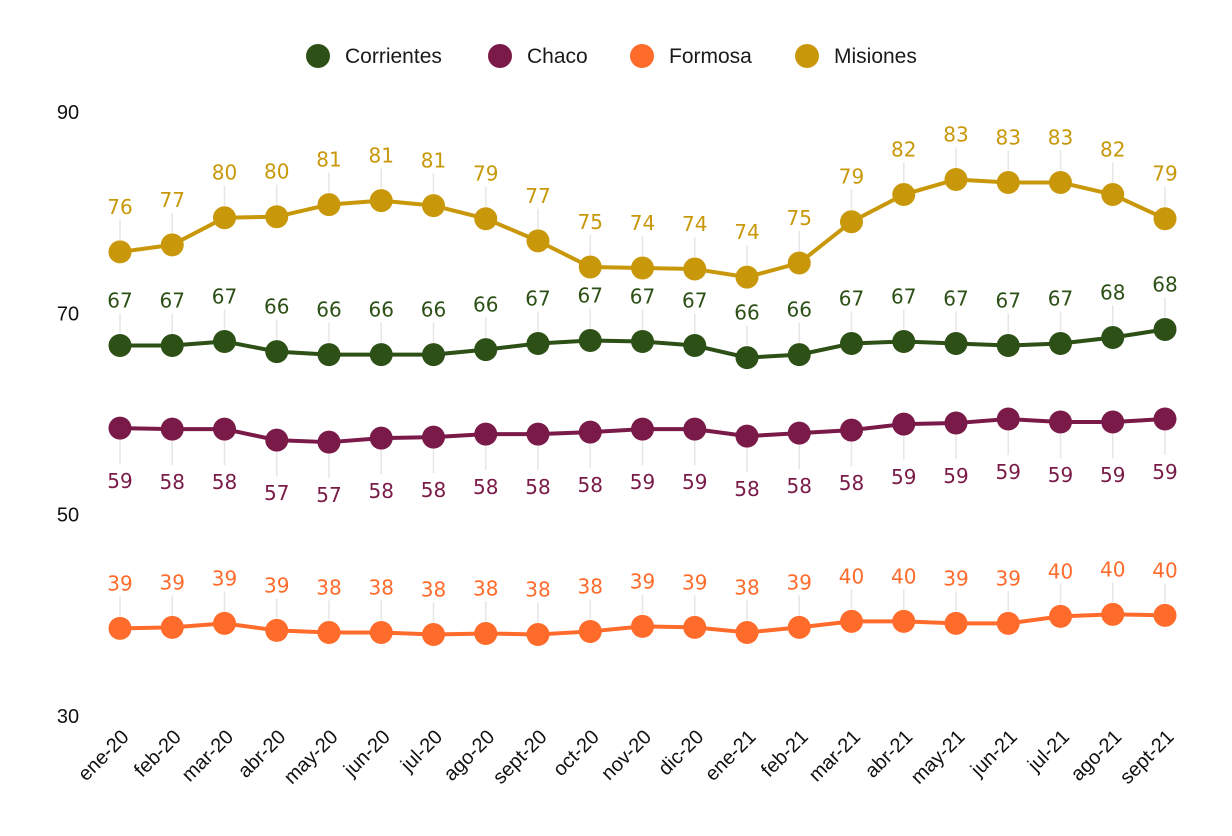 This screenshot has height=836, width=1232. What do you see at coordinates (68, 516) in the screenshot?
I see `y-tick-label: 50` at bounding box center [68, 516].